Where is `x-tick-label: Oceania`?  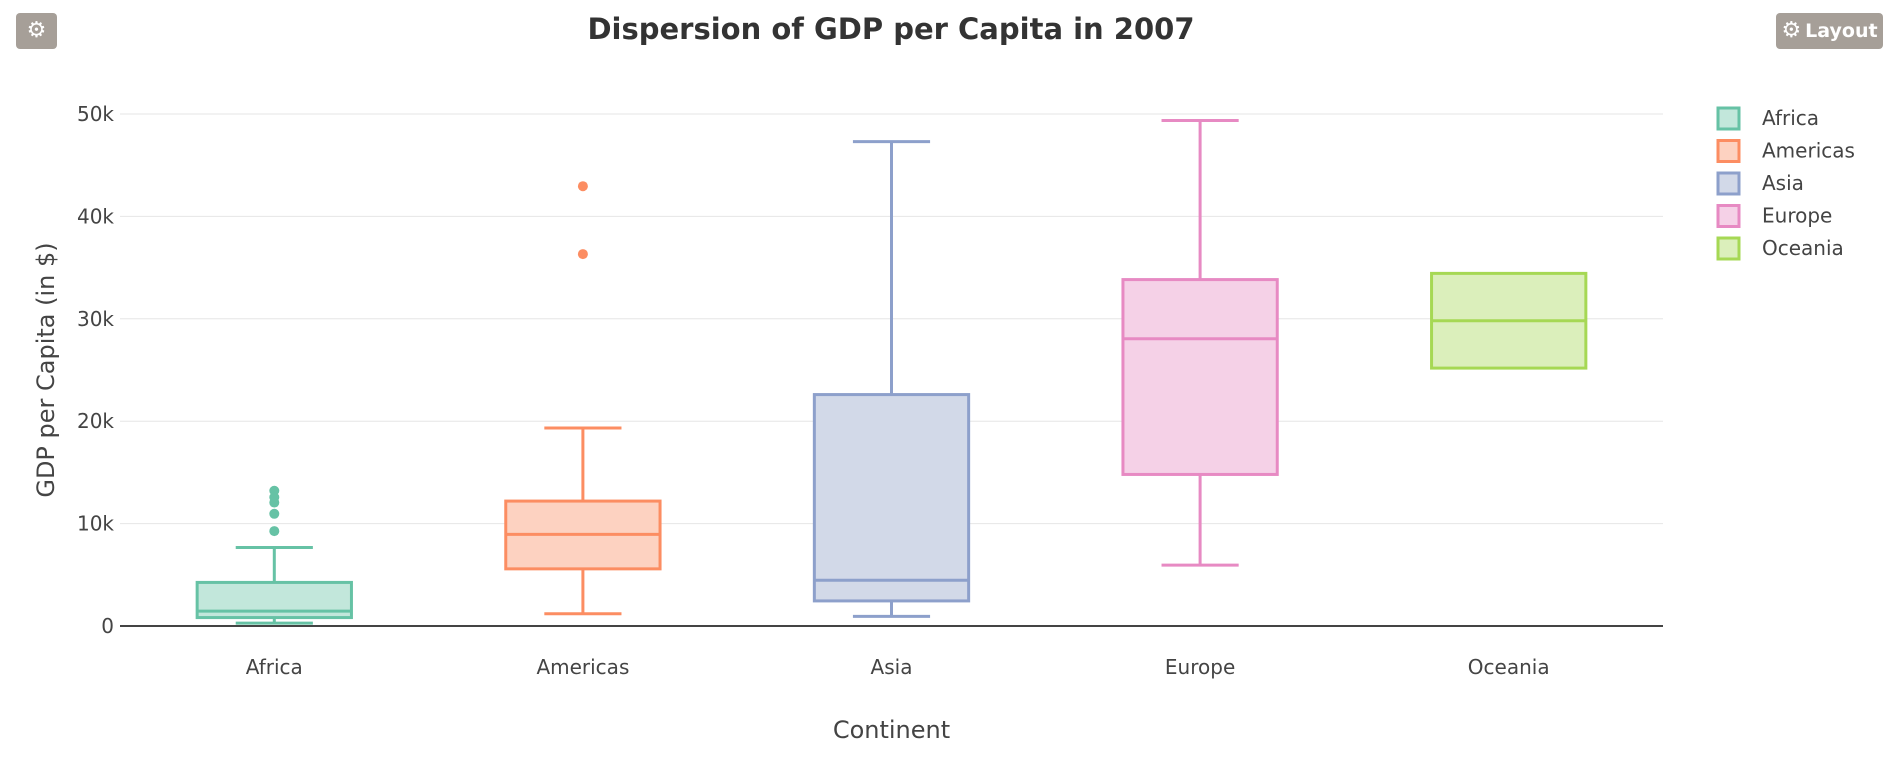
x-tick-label: Oceania is located at coordinates (1509, 667).